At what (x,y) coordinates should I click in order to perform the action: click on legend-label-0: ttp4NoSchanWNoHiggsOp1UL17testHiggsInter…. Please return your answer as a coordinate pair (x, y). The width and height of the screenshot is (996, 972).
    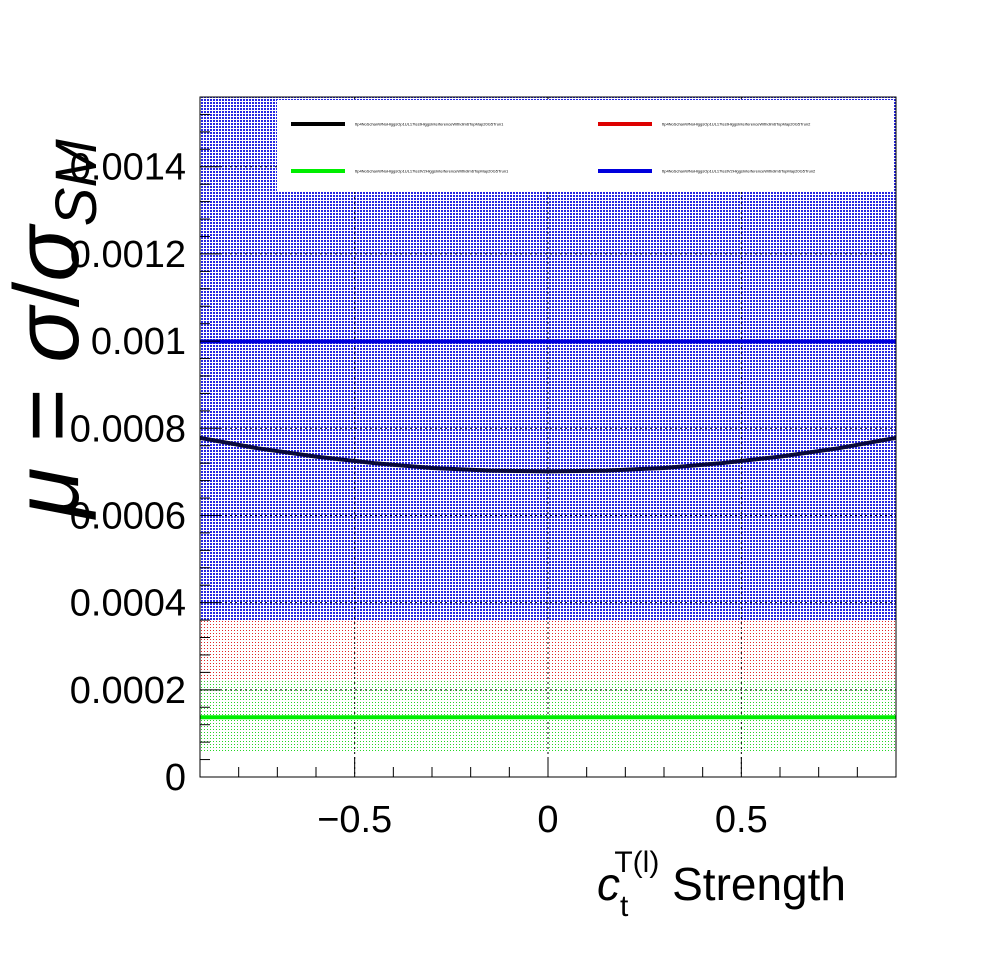
    Looking at the image, I should click on (429, 124).